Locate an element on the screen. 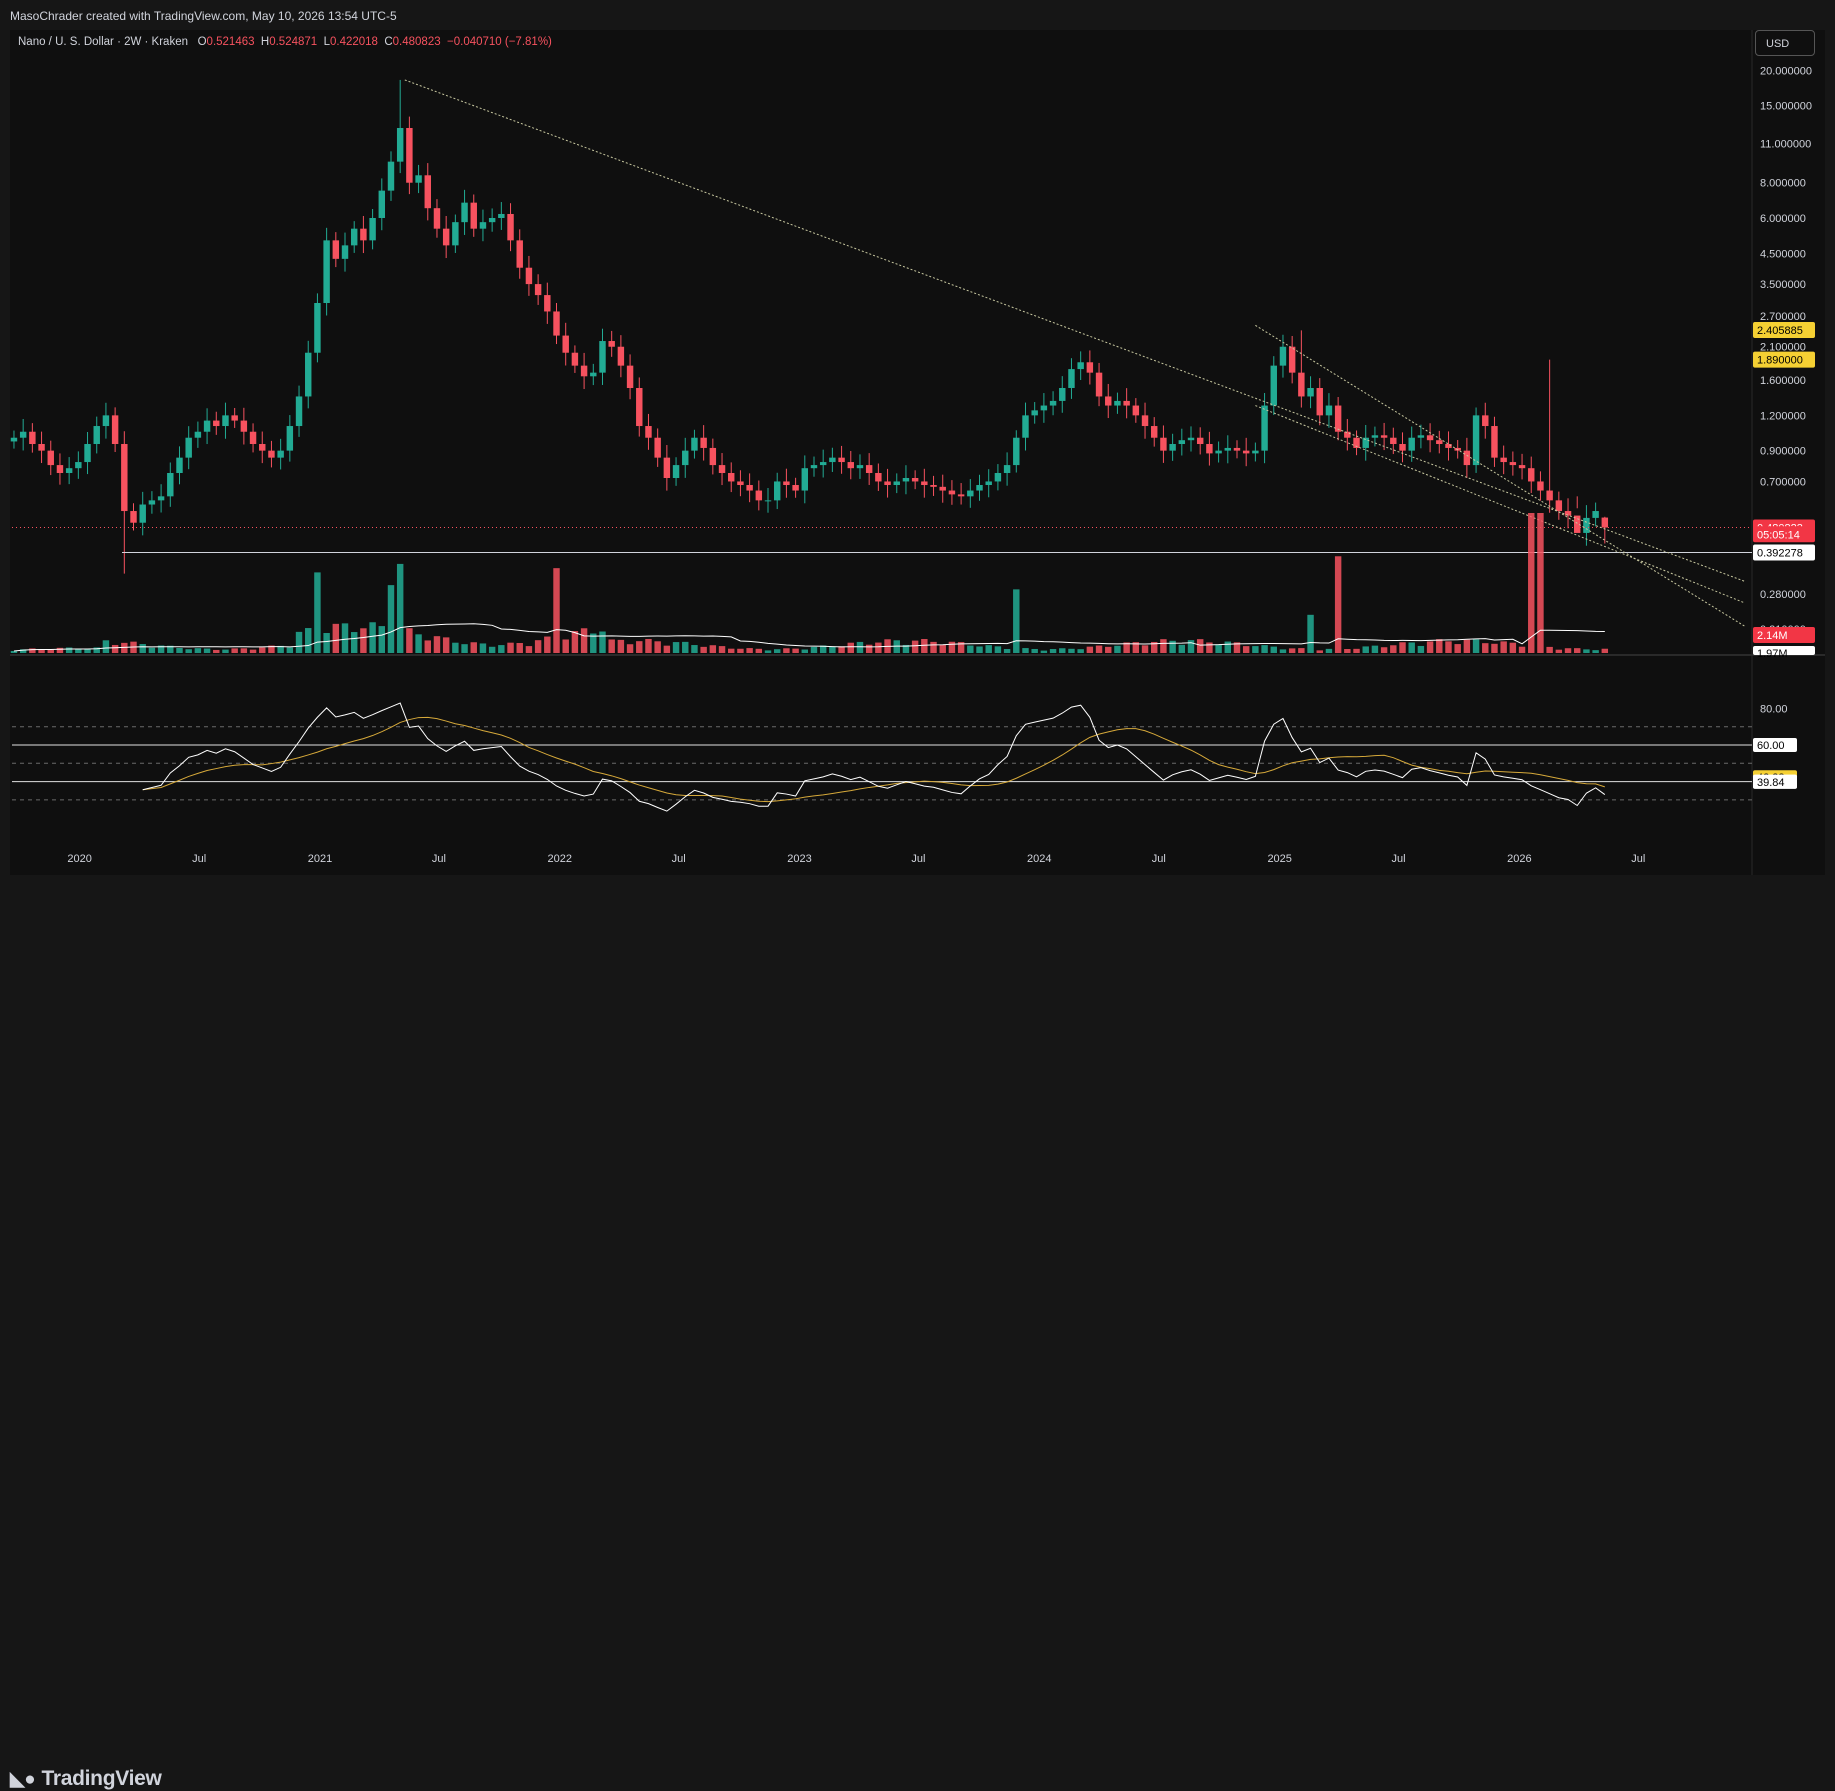 The height and width of the screenshot is (1791, 1835). open-value: 0.521463 is located at coordinates (230, 42).